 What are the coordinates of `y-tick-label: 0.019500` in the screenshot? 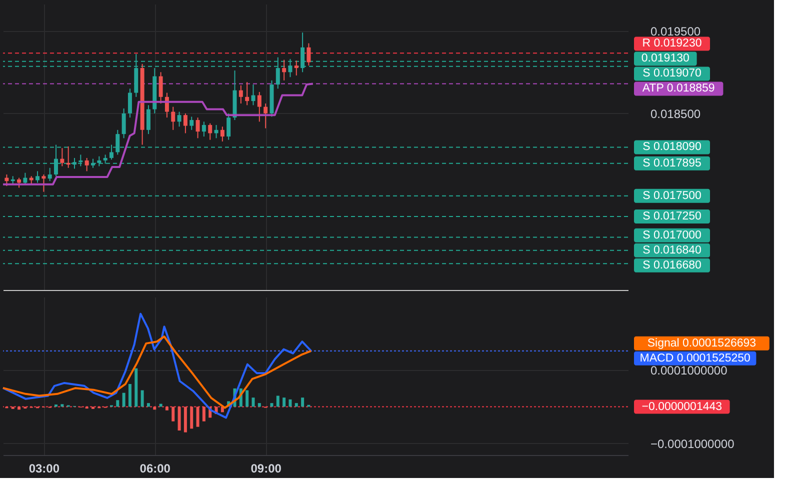 It's located at (675, 31).